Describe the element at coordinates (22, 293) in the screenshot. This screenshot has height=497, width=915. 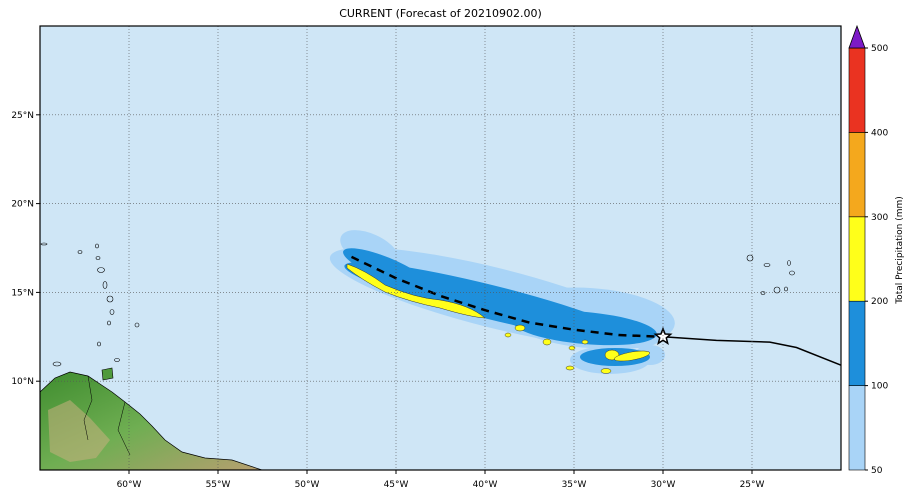
I see `lat-tick-label: 15°N` at that location.